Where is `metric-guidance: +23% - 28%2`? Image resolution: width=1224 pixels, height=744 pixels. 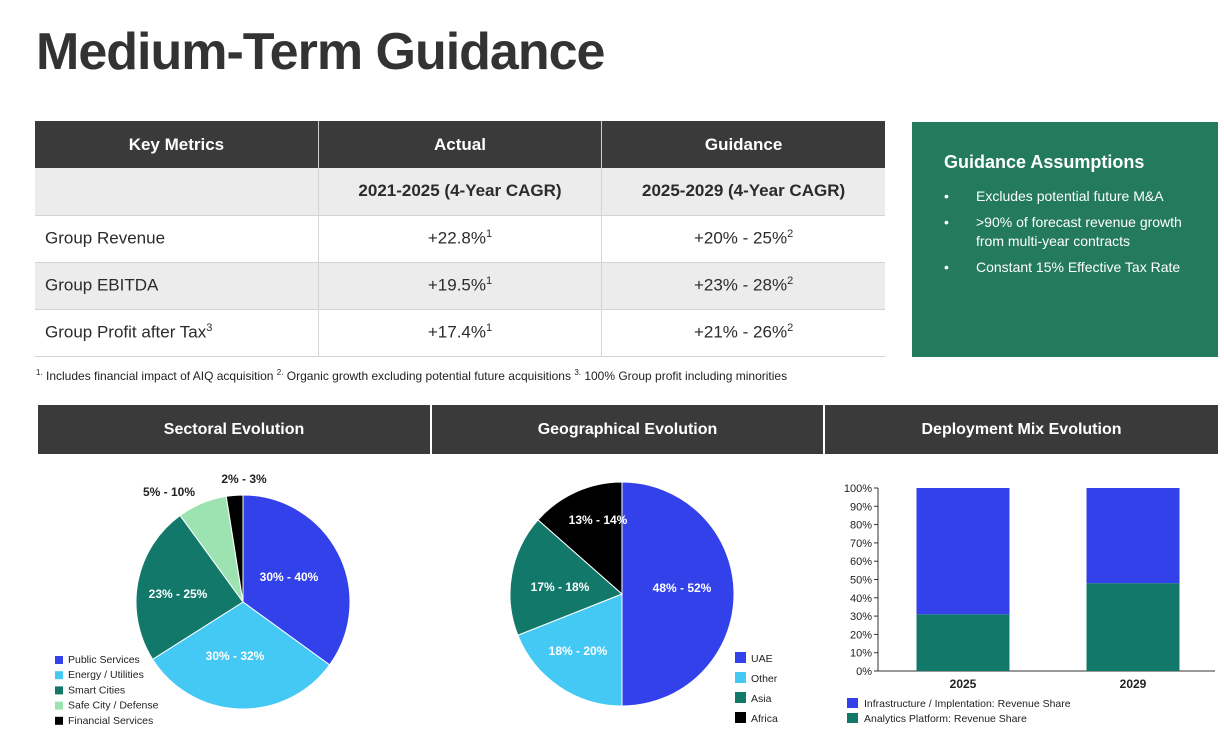
metric-guidance: +23% - 28%2 is located at coordinates (743, 286).